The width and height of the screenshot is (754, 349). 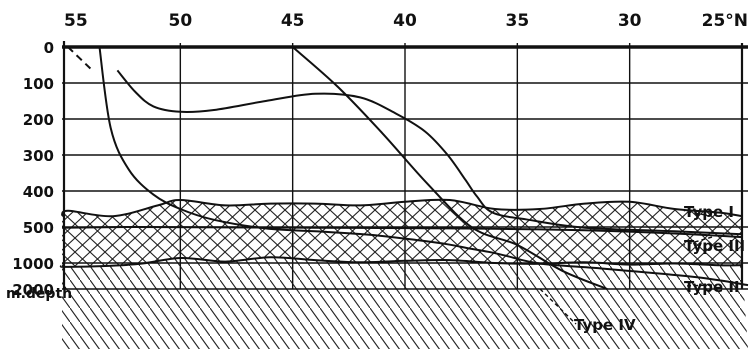 What do you see at coordinates (587, 311) in the screenshot?
I see `series-label-group: Type IV` at bounding box center [587, 311].